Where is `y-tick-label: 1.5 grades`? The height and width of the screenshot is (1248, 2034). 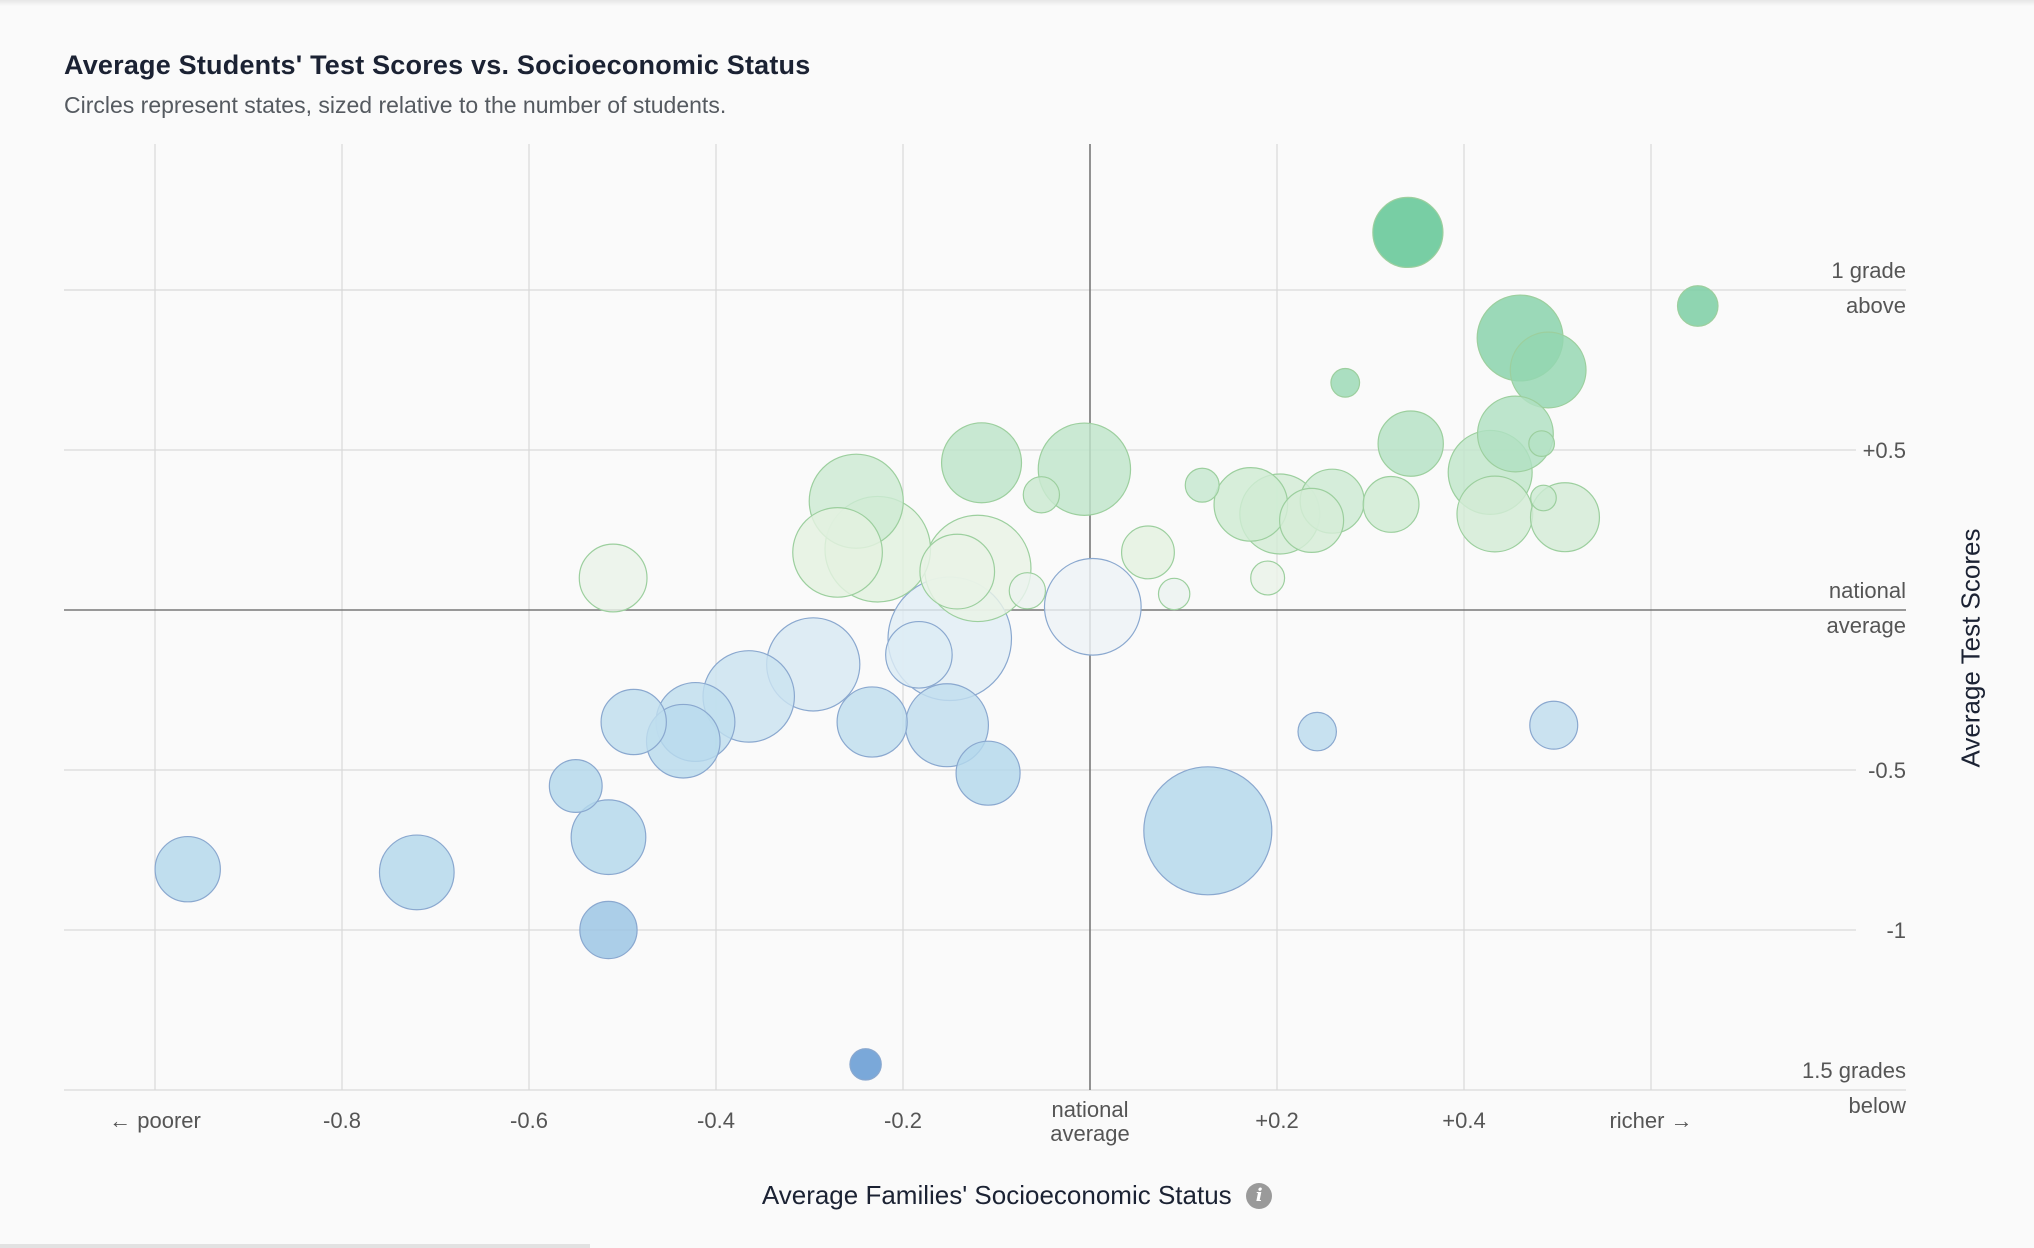 y-tick-label: 1.5 grades is located at coordinates (1854, 1070).